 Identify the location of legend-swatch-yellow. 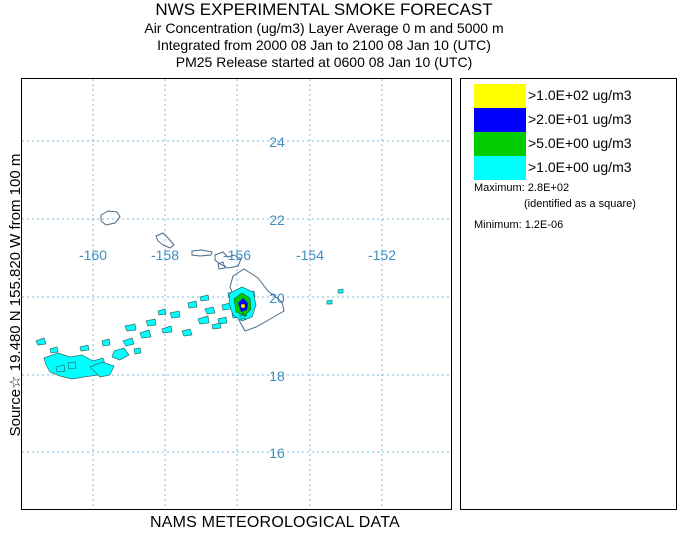
(500, 96).